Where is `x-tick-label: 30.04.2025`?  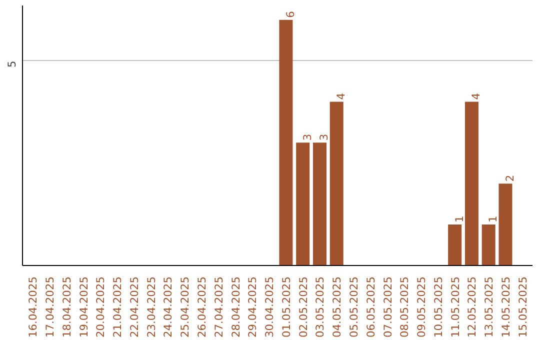
x-tick-label: 30.04.2025 is located at coordinates (269, 307).